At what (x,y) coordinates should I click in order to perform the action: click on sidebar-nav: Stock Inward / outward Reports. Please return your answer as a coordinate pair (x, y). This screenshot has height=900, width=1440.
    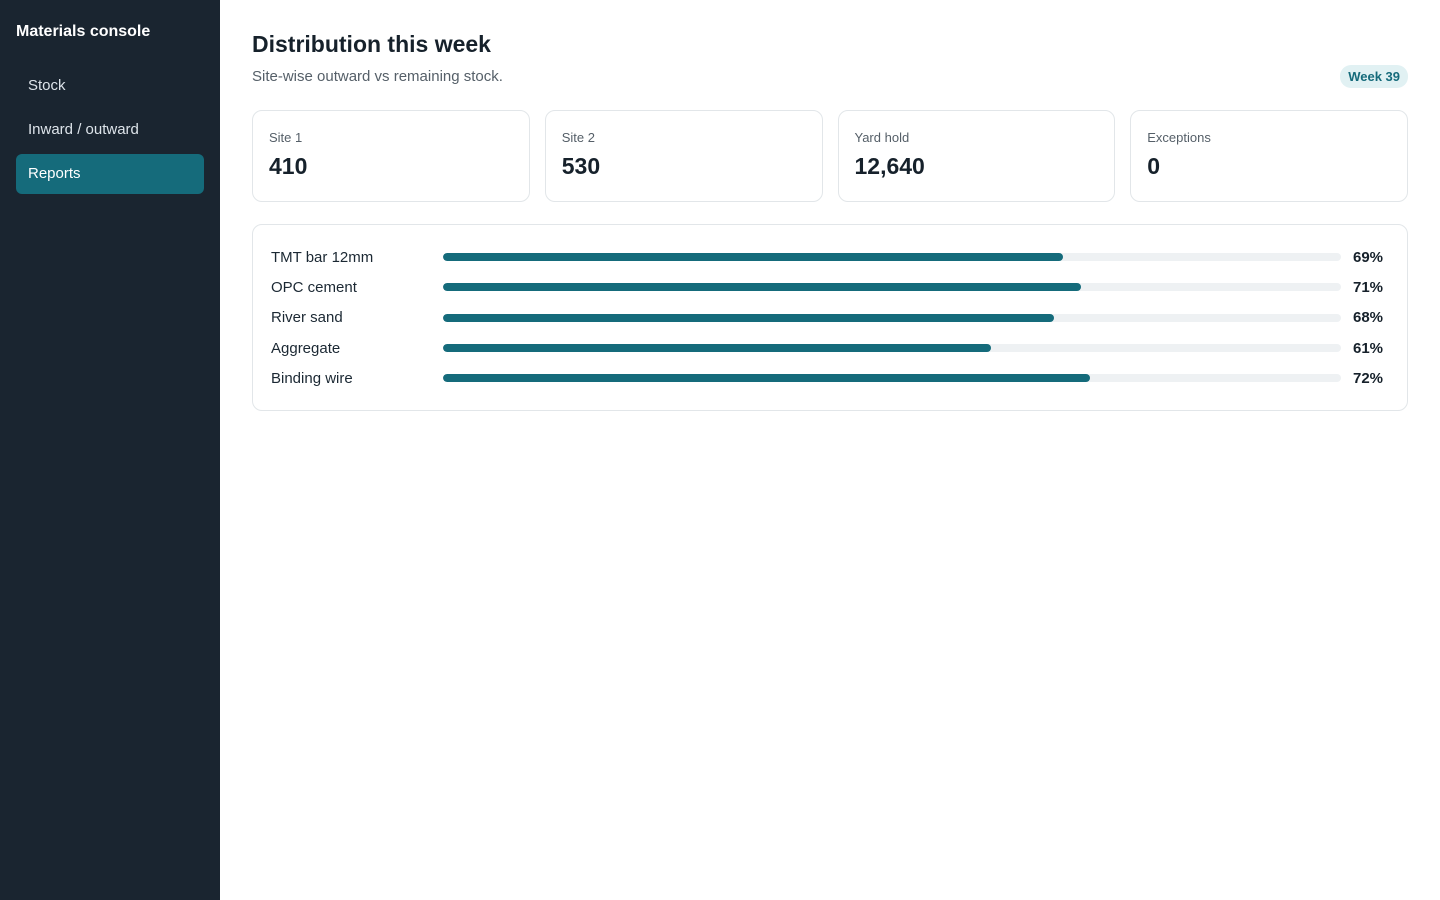
    Looking at the image, I should click on (110, 130).